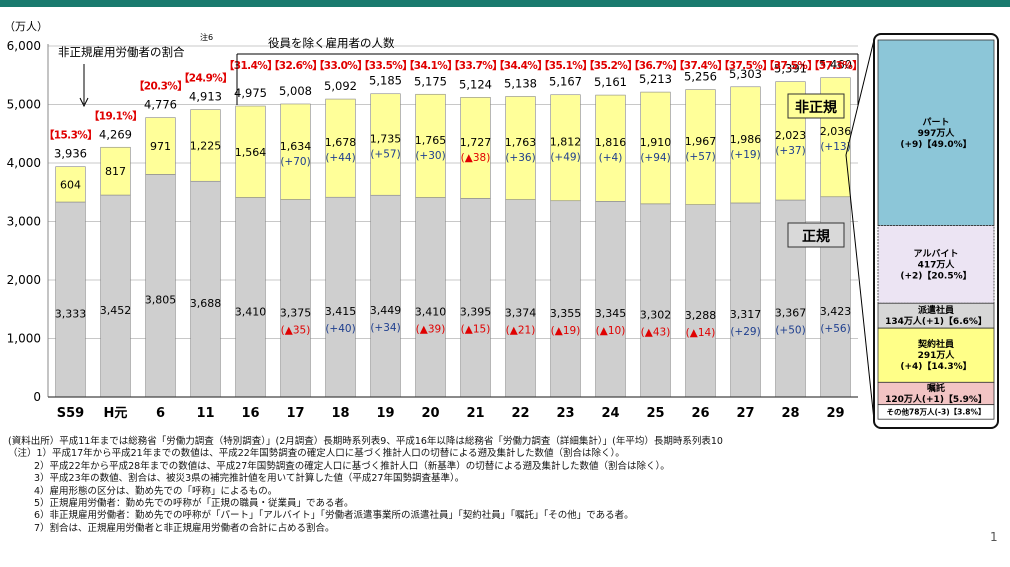 This screenshot has height=567, width=1010. I want to click on total-value-label: 5,161, so click(610, 82).